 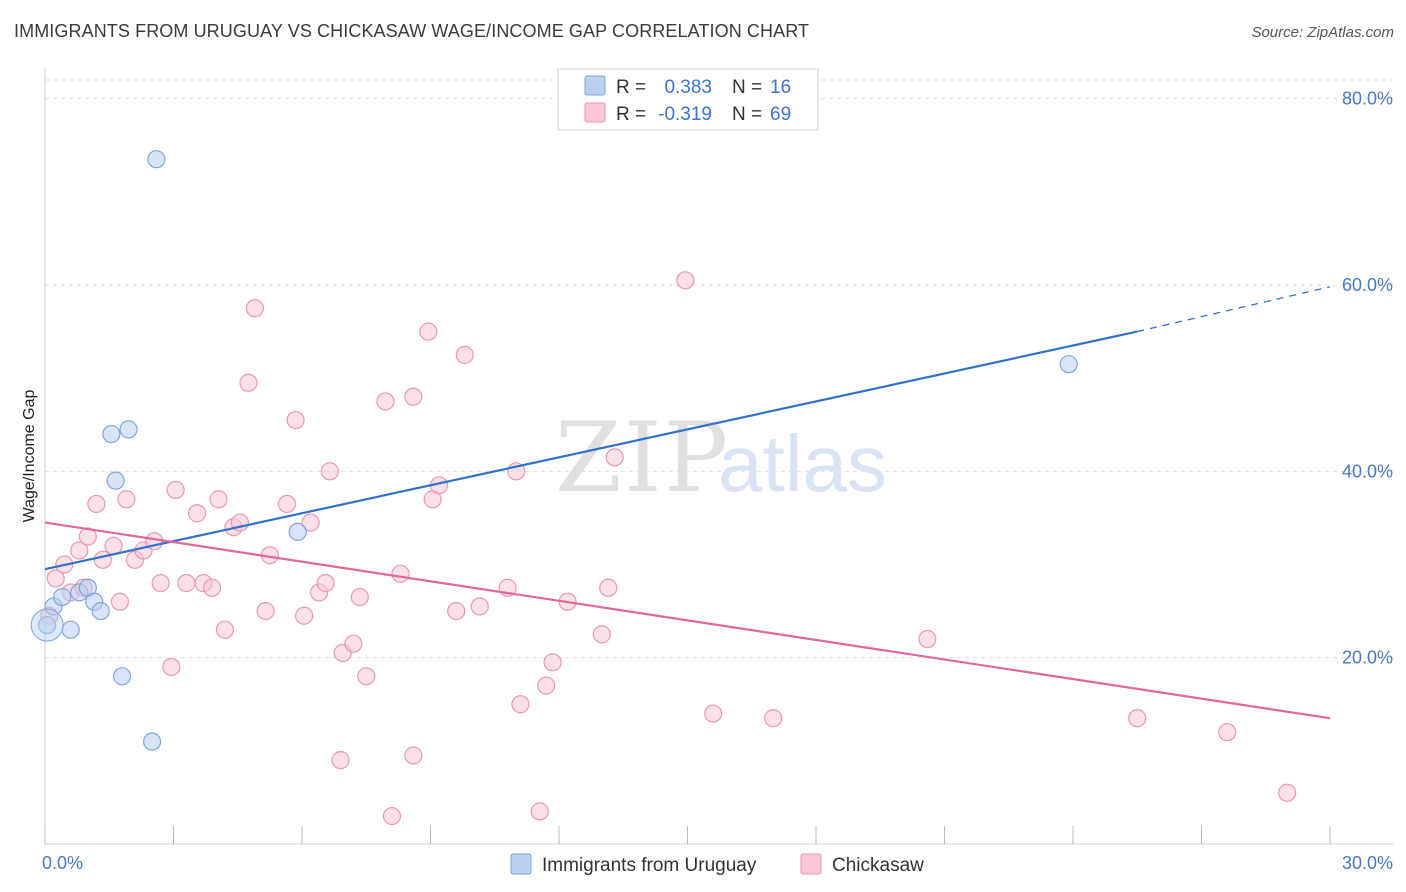 What do you see at coordinates (802, 463) in the screenshot?
I see `watermark-atlas: atlas` at bounding box center [802, 463].